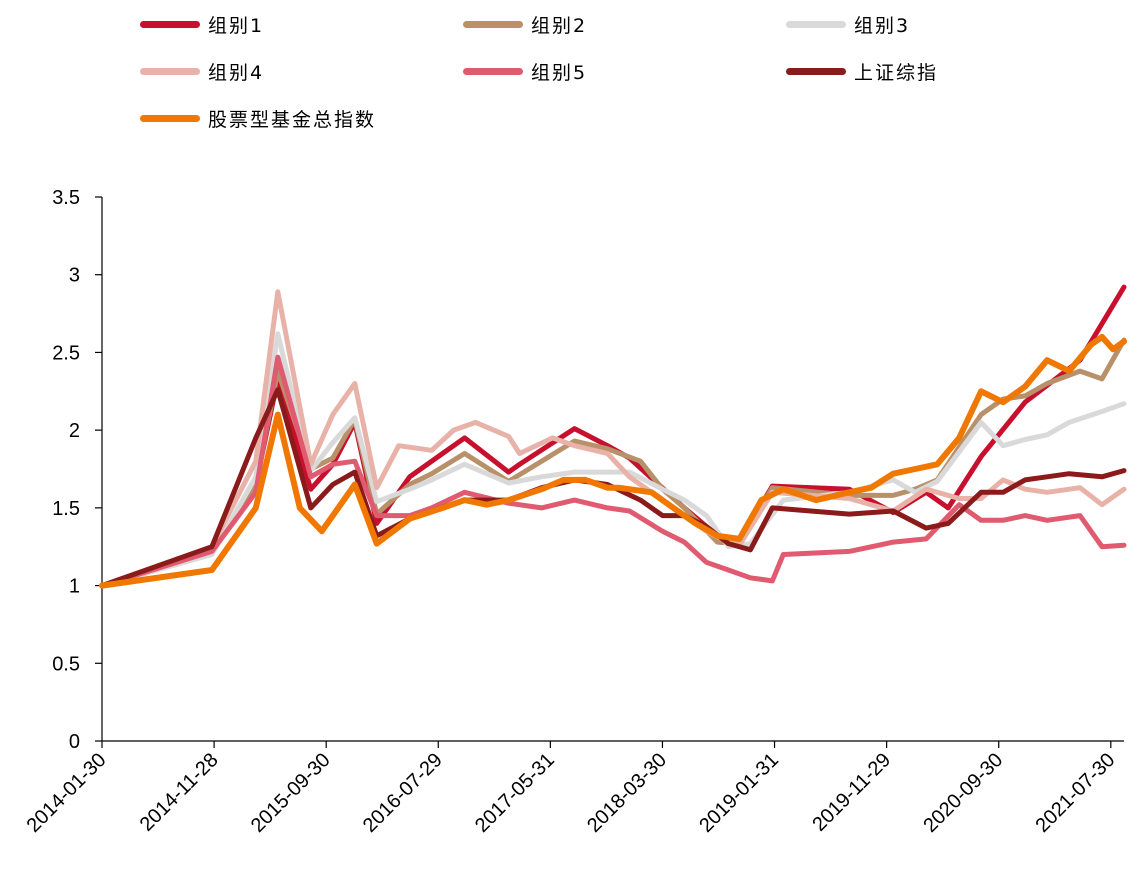 The image size is (1143, 882). I want to click on legend-item: 组别5, so click(525, 71).